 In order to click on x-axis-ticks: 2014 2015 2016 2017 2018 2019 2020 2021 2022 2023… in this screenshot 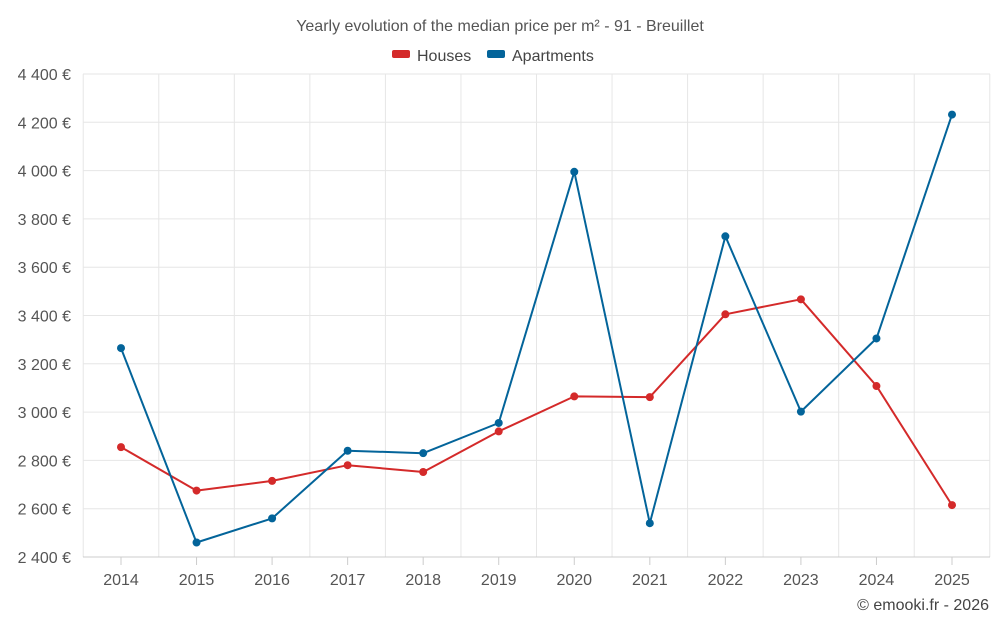, I will do `click(536, 573)`.